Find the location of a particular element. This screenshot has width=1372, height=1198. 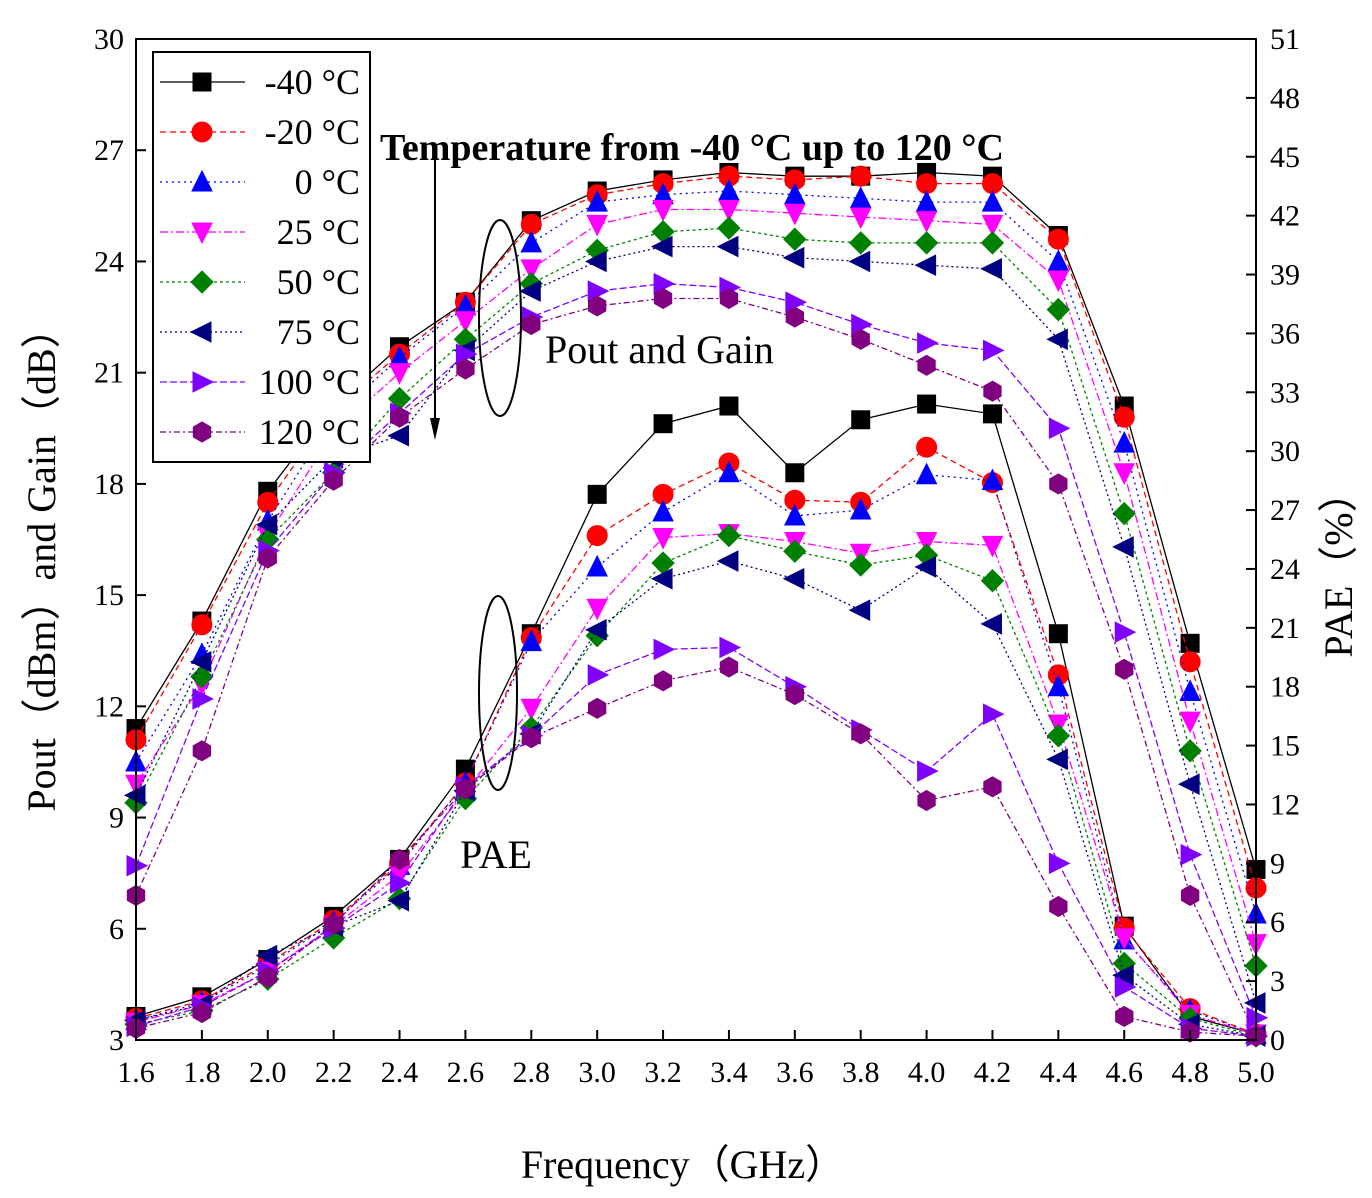

y2-axis-title: PAE（%） is located at coordinates (1338, 564).